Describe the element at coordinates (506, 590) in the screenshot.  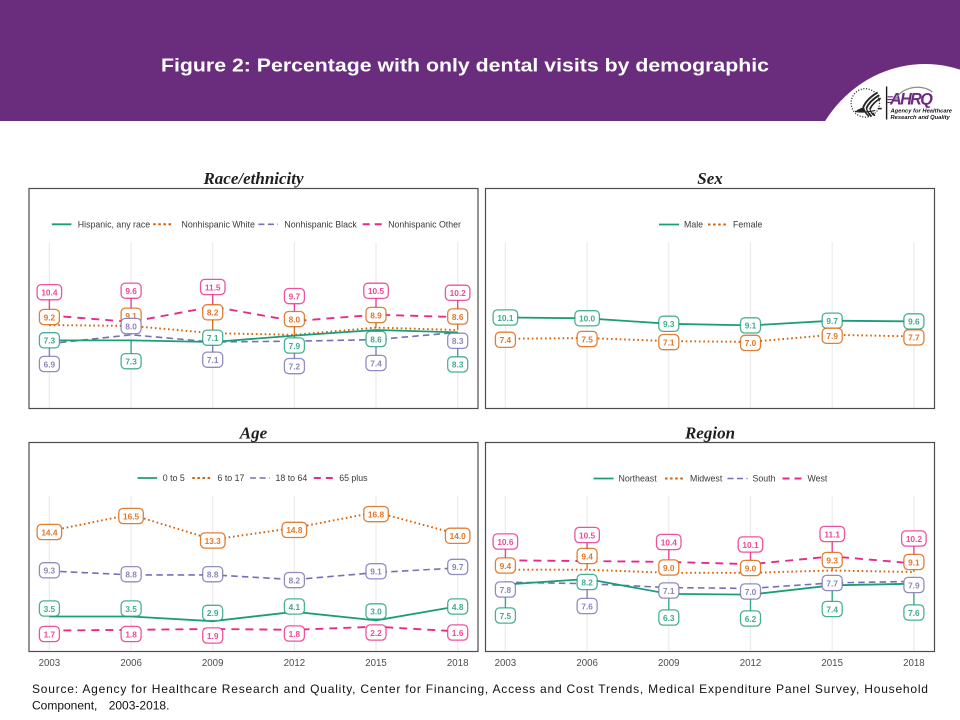
I see `svg-text: 7.8` at that location.